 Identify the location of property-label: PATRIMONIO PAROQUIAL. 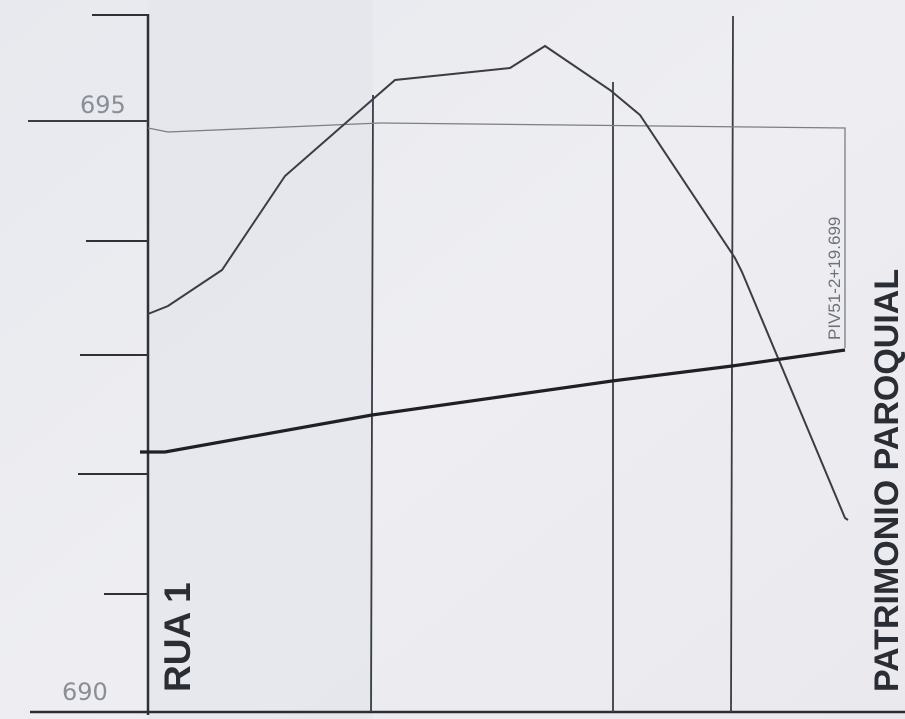
(886, 480).